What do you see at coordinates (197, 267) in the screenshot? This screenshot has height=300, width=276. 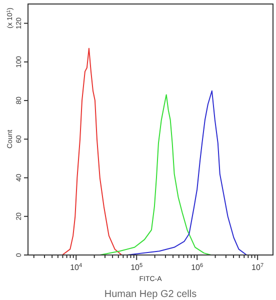 I see `x-tick-label: 10$^{6}$` at bounding box center [197, 267].